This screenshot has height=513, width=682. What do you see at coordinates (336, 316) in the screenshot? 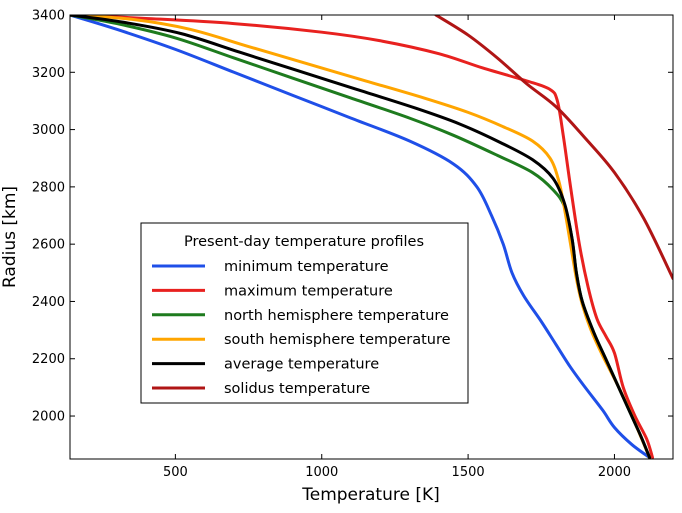
I see `legend-label-north-hemisphere-temperature: north hemisphere temperature` at bounding box center [336, 316].